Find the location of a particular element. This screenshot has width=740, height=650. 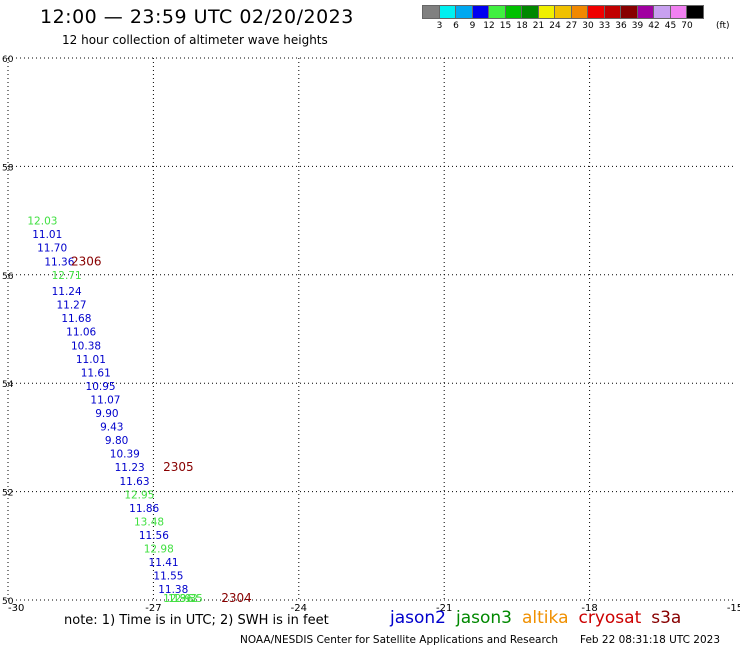

wave-height-label: 9.80 is located at coordinates (116, 441).